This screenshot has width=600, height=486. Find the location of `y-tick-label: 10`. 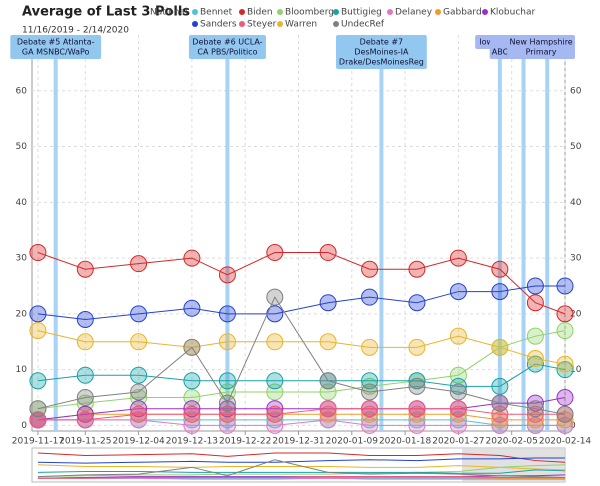

y-tick-label: 10 is located at coordinates (22, 370).